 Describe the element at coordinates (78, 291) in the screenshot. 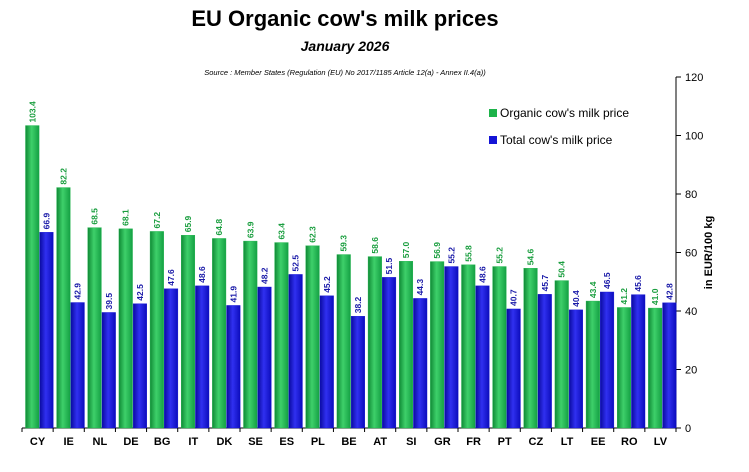

I see `data-label: 42.9` at that location.